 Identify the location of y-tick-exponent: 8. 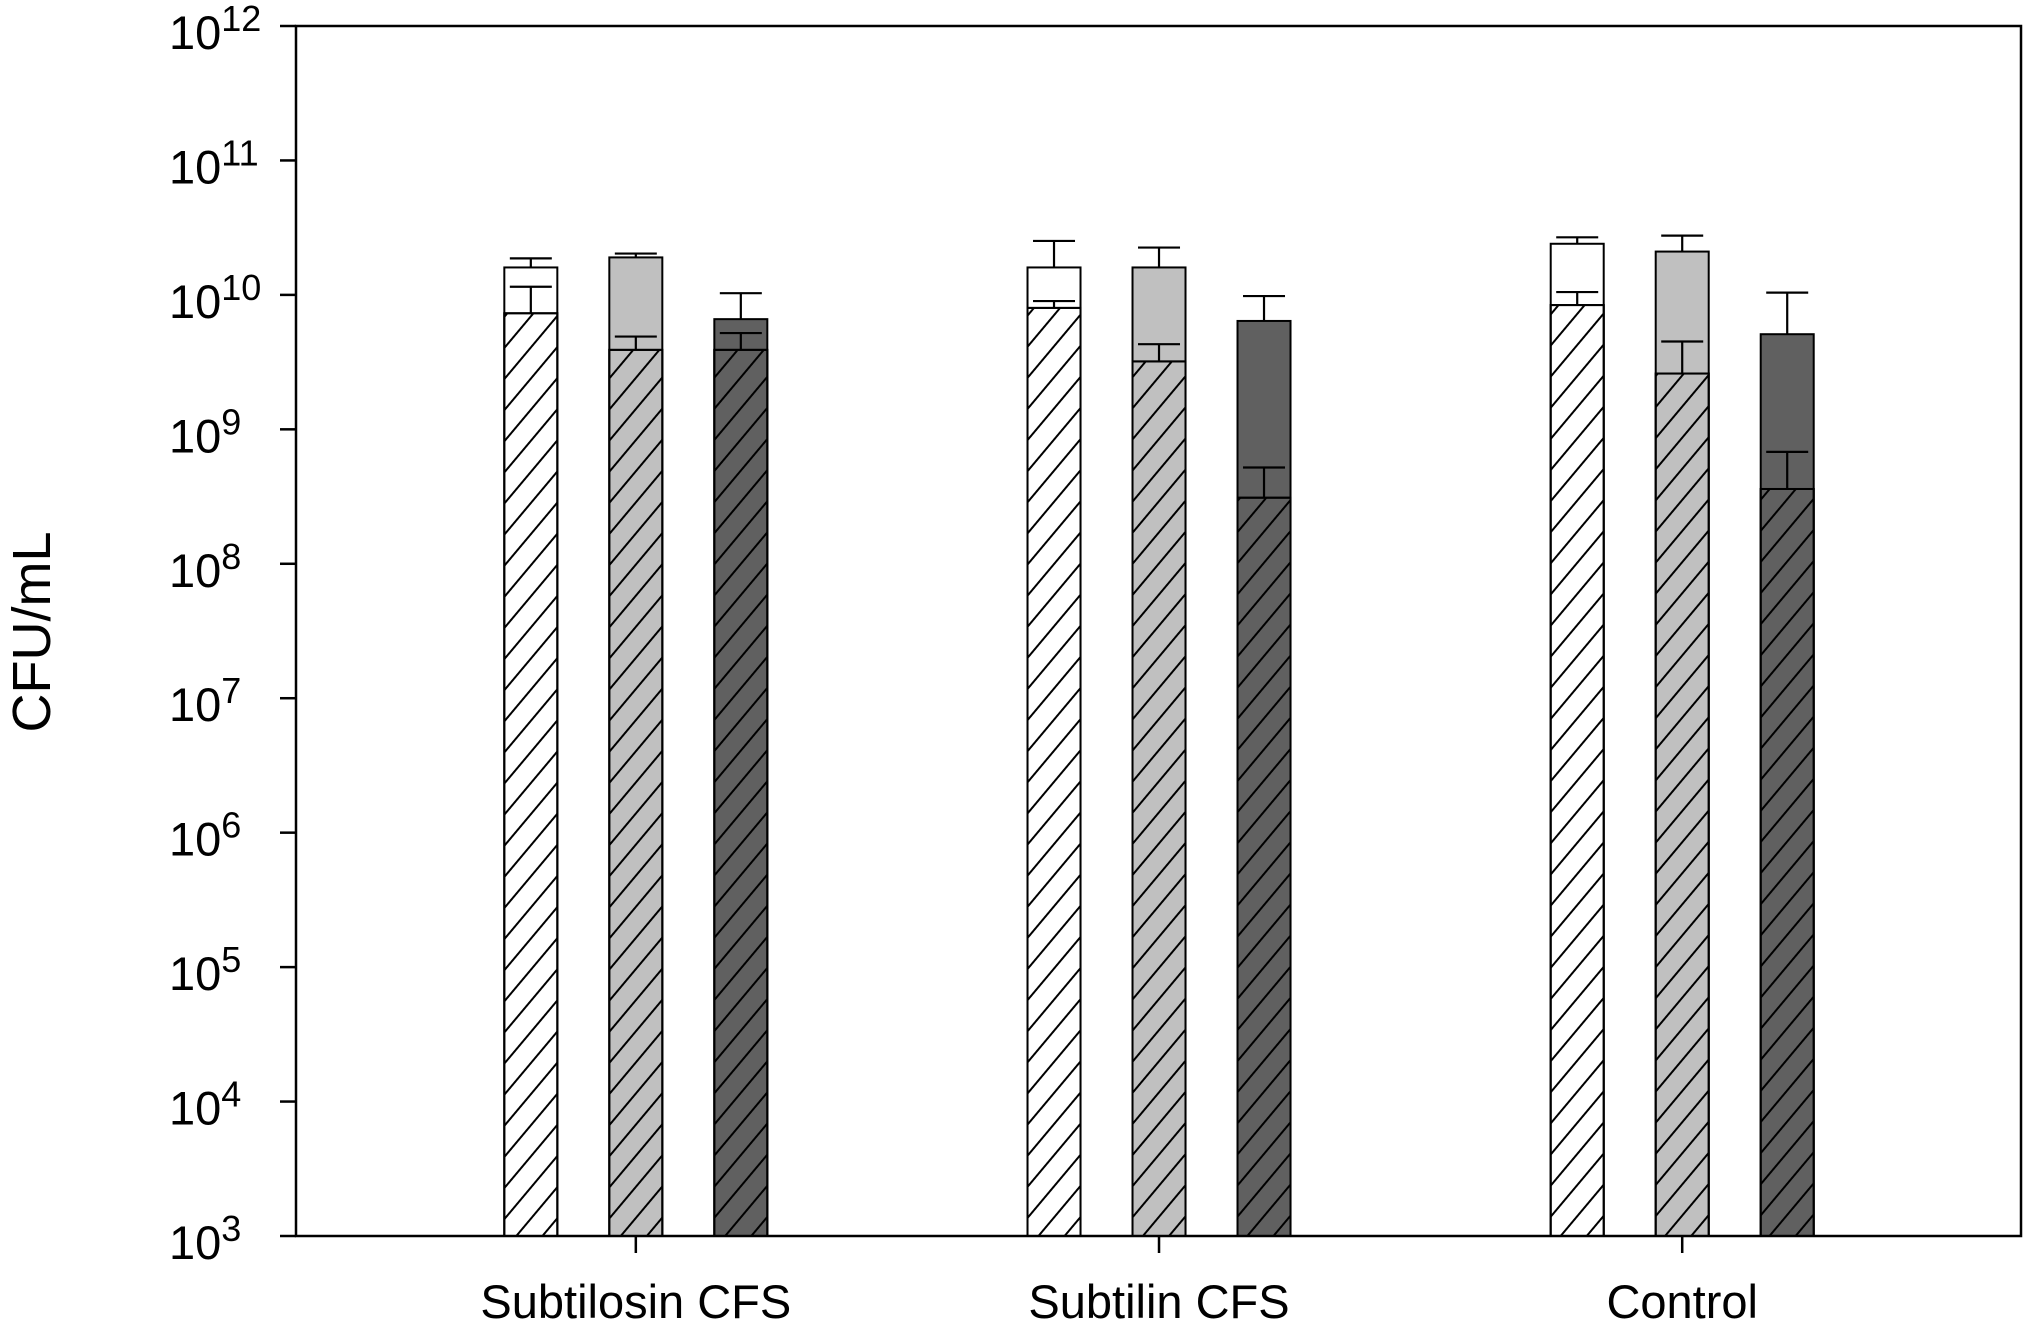
(231, 556).